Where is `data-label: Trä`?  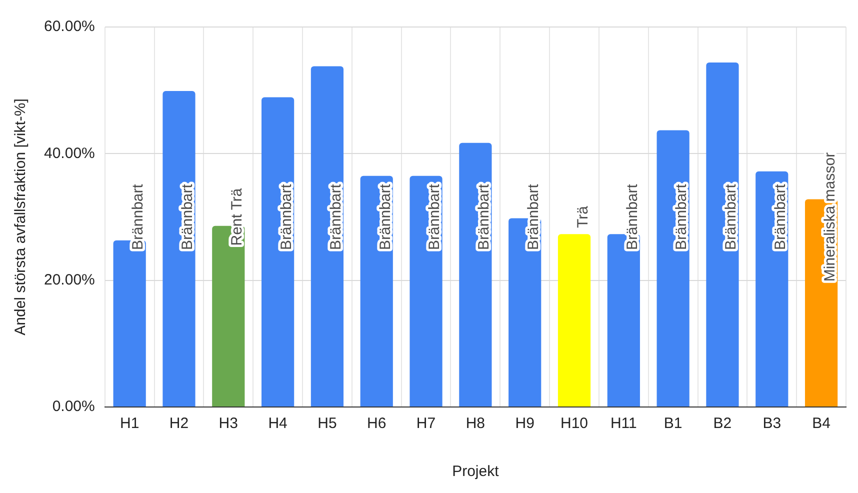
data-label: Trä is located at coordinates (583, 216).